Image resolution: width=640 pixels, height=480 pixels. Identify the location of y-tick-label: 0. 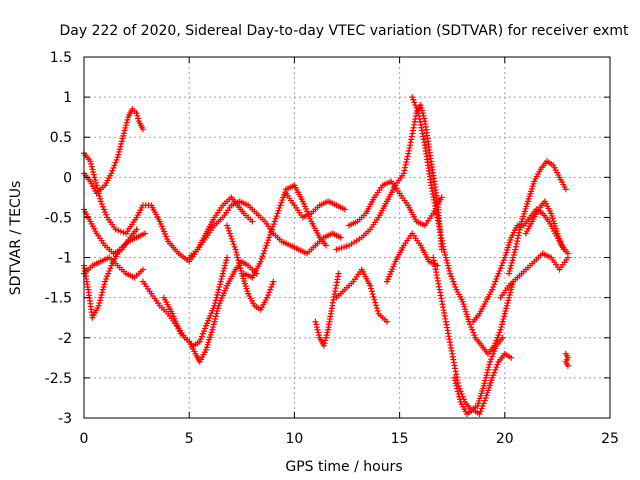
(67, 178).